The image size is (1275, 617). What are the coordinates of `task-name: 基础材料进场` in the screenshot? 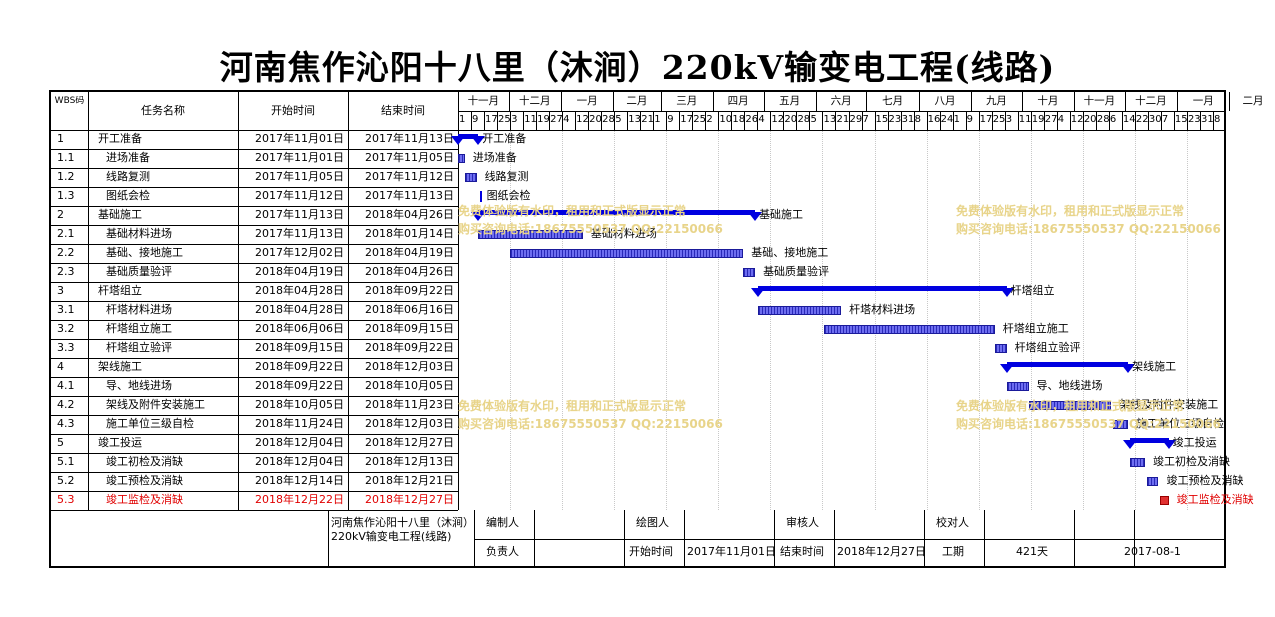 It's located at (139, 233).